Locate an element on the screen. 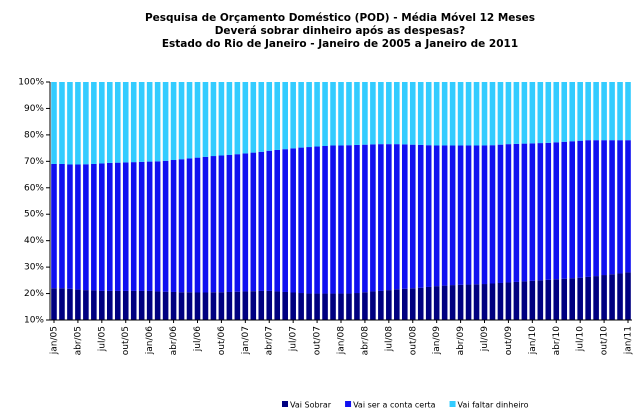  x-tick-label: jul/08 is located at coordinates (389, 339).